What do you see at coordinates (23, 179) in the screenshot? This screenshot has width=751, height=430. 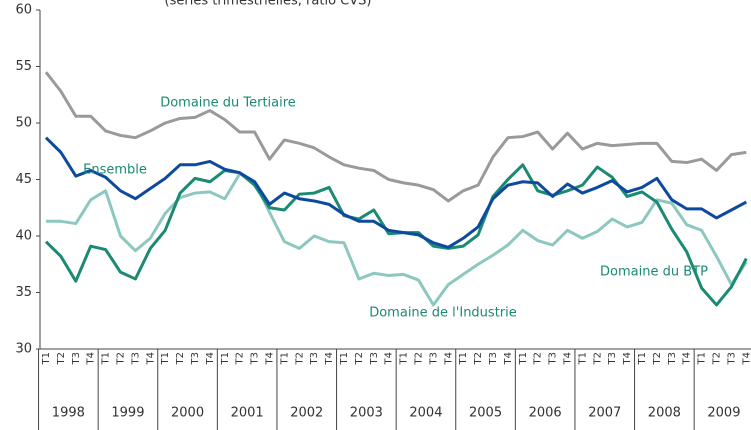 I see `y-tick-label: 45` at bounding box center [23, 179].